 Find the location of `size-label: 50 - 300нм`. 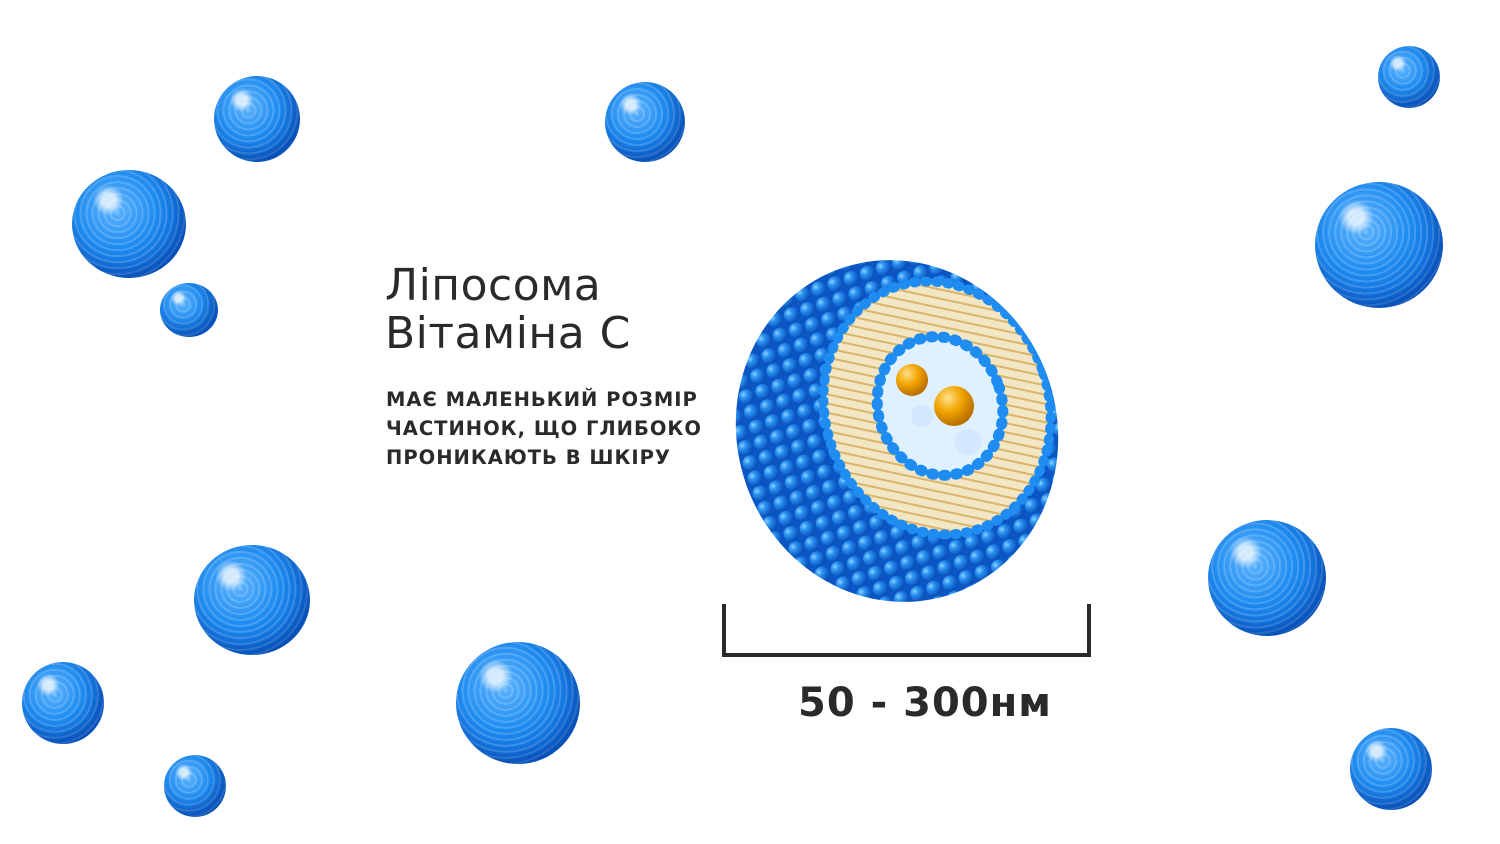

size-label: 50 - 300нм is located at coordinates (925, 703).